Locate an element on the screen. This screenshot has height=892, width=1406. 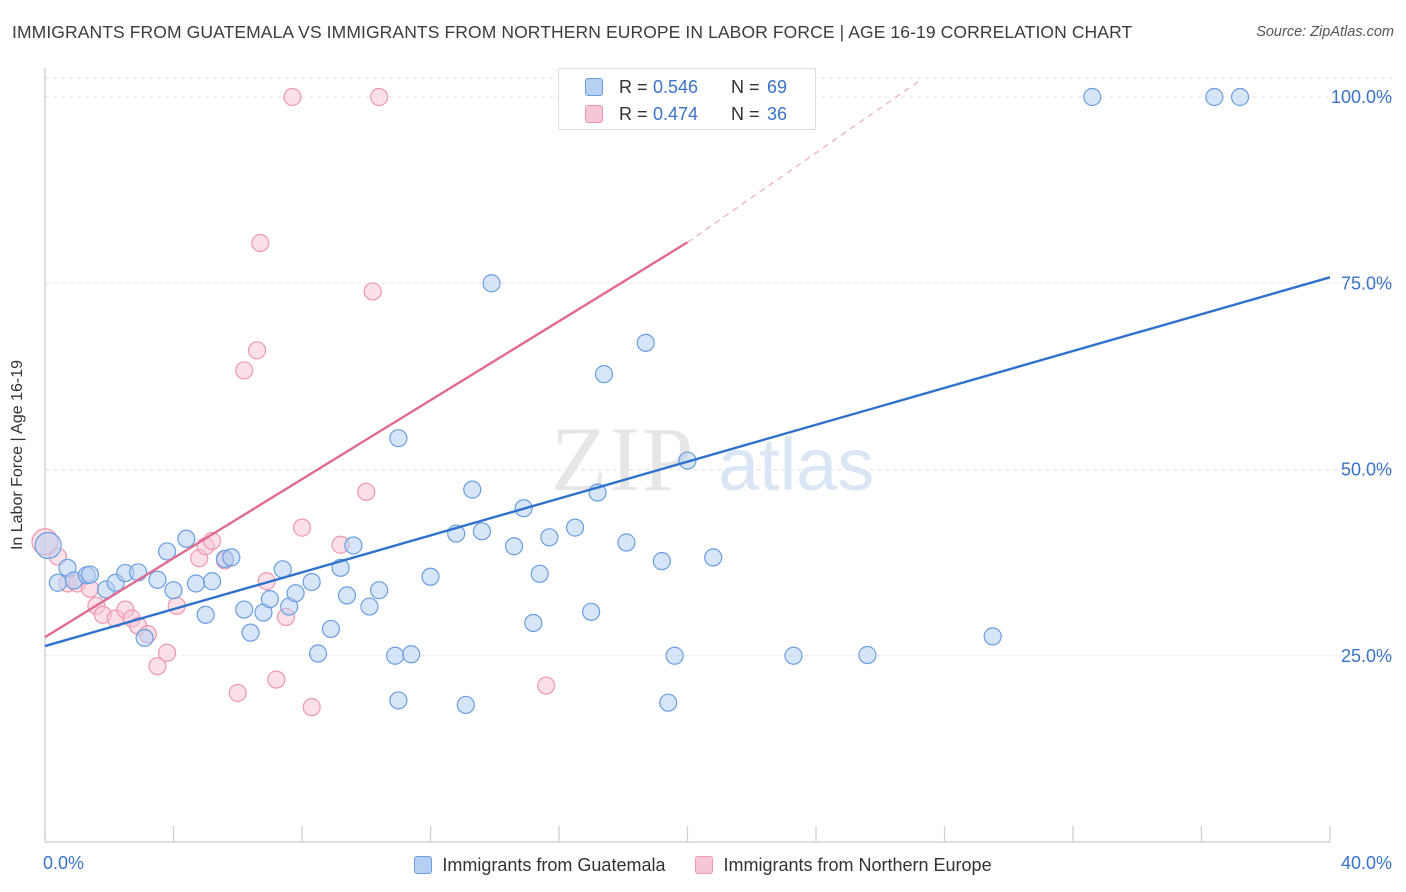
watermark-atlas: atlas is located at coordinates (796, 464).